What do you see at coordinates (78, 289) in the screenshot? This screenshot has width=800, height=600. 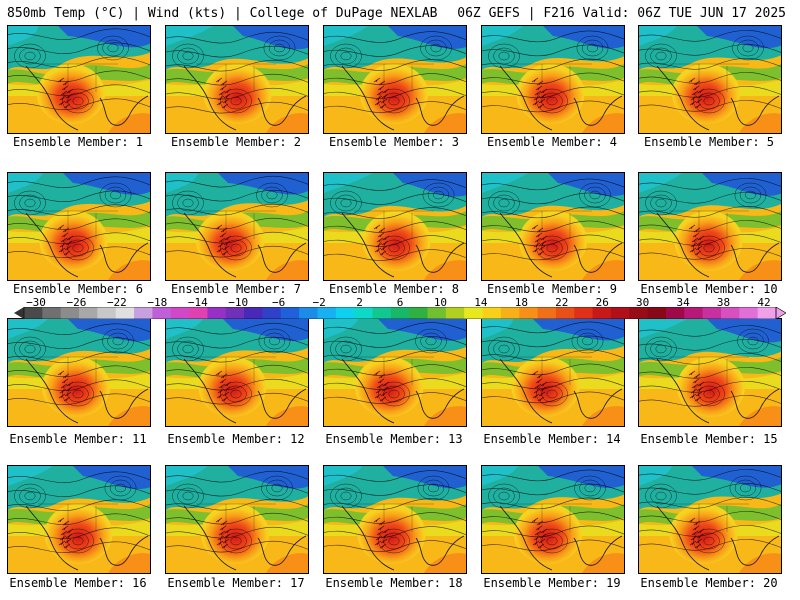 I see `ensemble-member-label: Ensemble Member: 6` at bounding box center [78, 289].